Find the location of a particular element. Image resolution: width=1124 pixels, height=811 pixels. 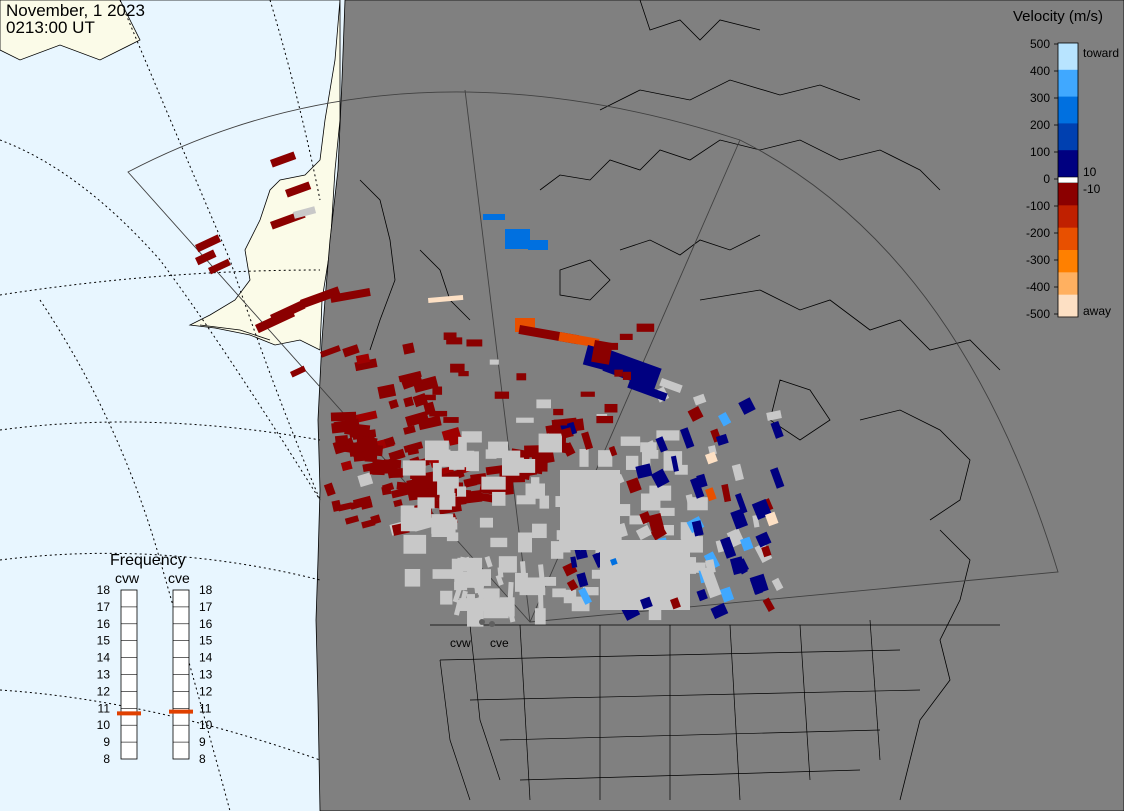

radar-label-cvw: cvw is located at coordinates (460, 643).